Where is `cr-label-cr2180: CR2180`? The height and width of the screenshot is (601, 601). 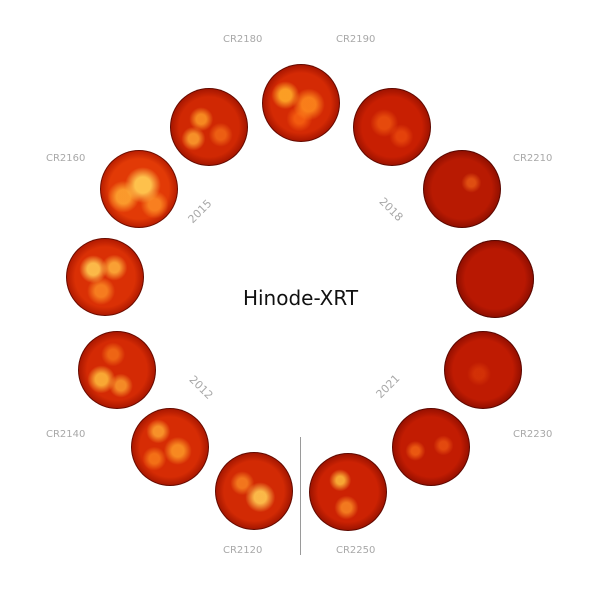 cr-label-cr2180: CR2180 is located at coordinates (243, 39).